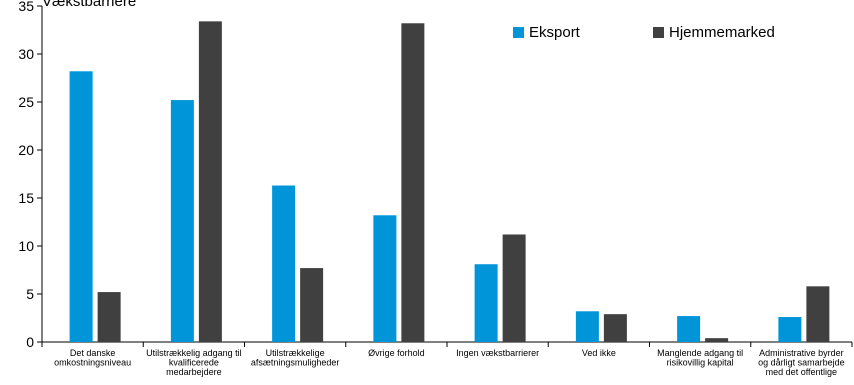 The height and width of the screenshot is (385, 854). I want to click on x-category-label: med det offentlige, so click(801, 372).